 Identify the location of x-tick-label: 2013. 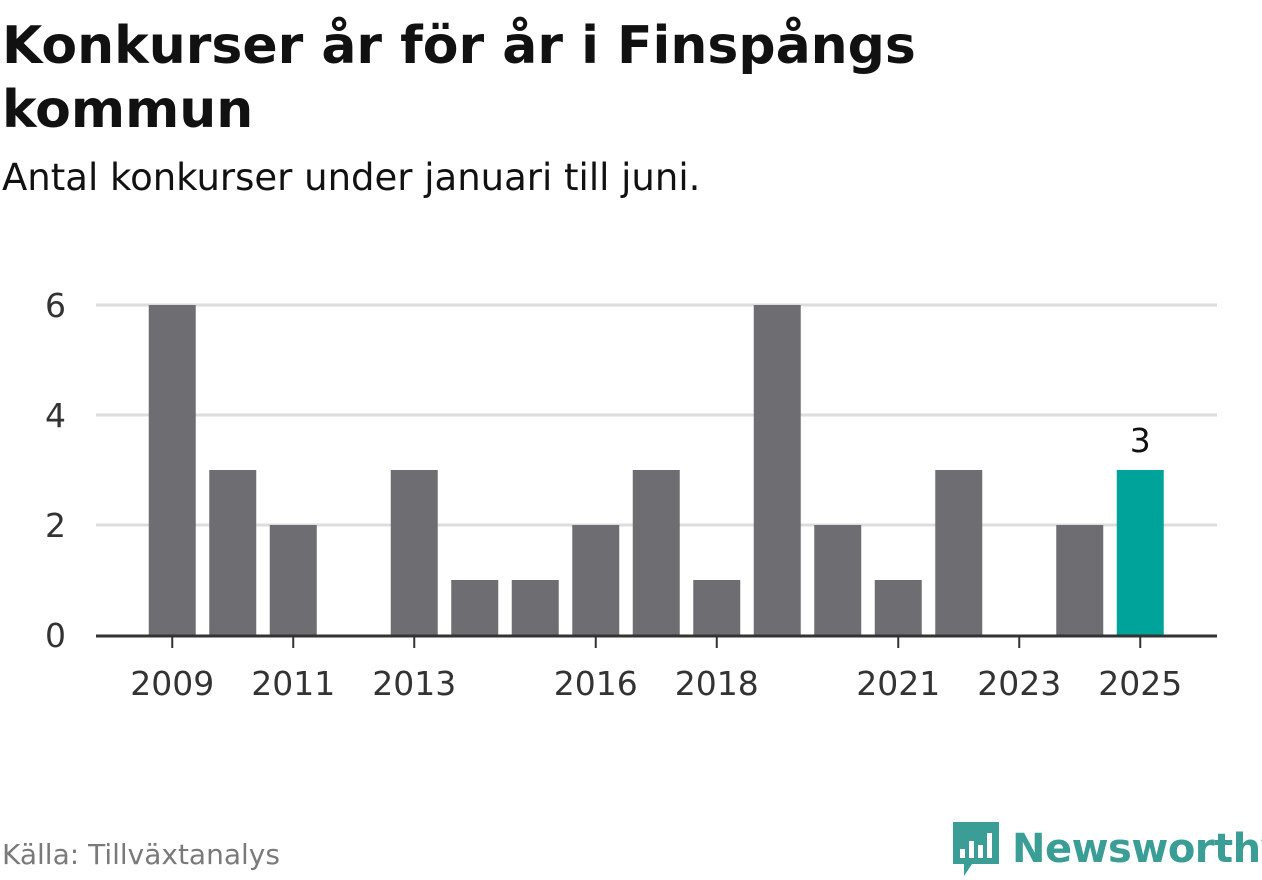
(414, 683).